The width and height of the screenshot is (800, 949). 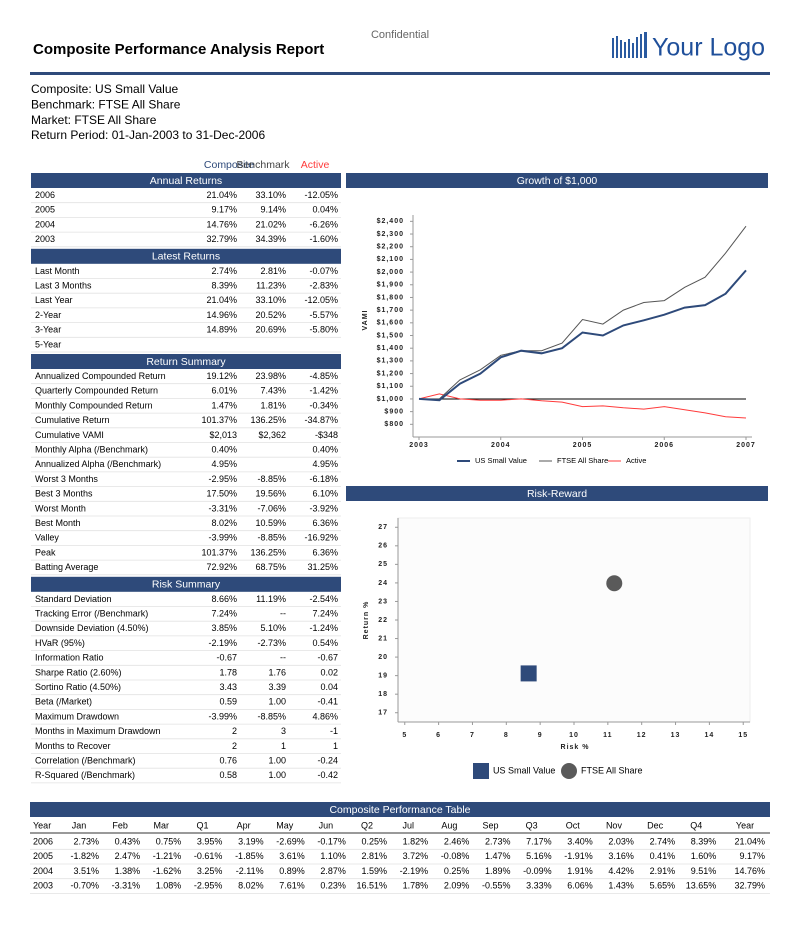 What do you see at coordinates (224, 464) in the screenshot?
I see `row-value: 4.95%` at bounding box center [224, 464].